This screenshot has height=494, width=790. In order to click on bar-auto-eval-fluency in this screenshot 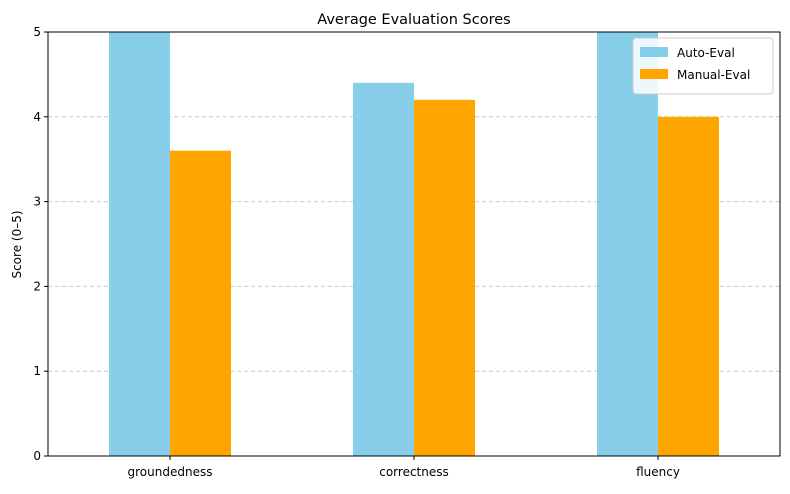, I will do `click(627, 244)`.